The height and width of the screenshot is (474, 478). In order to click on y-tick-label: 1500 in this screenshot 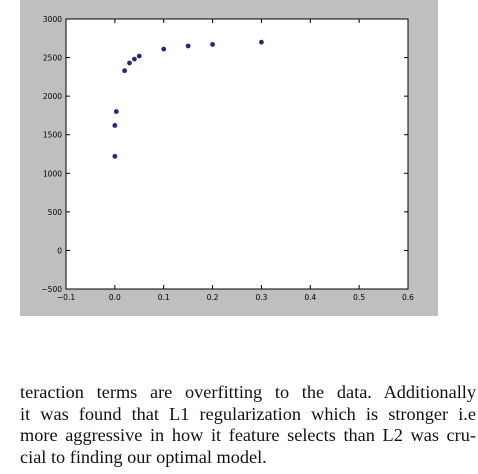, I will do `click(52, 135)`.